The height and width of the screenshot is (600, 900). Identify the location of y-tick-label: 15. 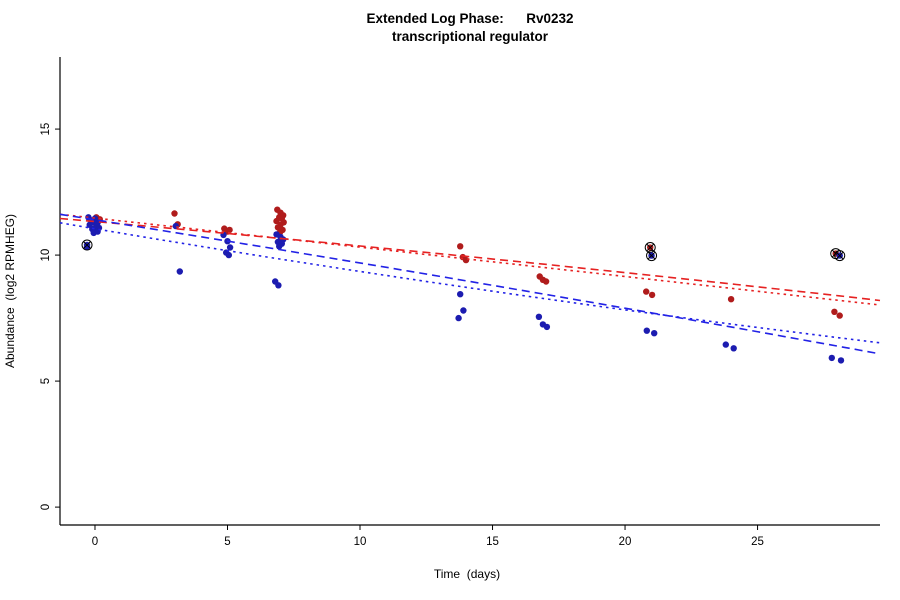
(46, 129).